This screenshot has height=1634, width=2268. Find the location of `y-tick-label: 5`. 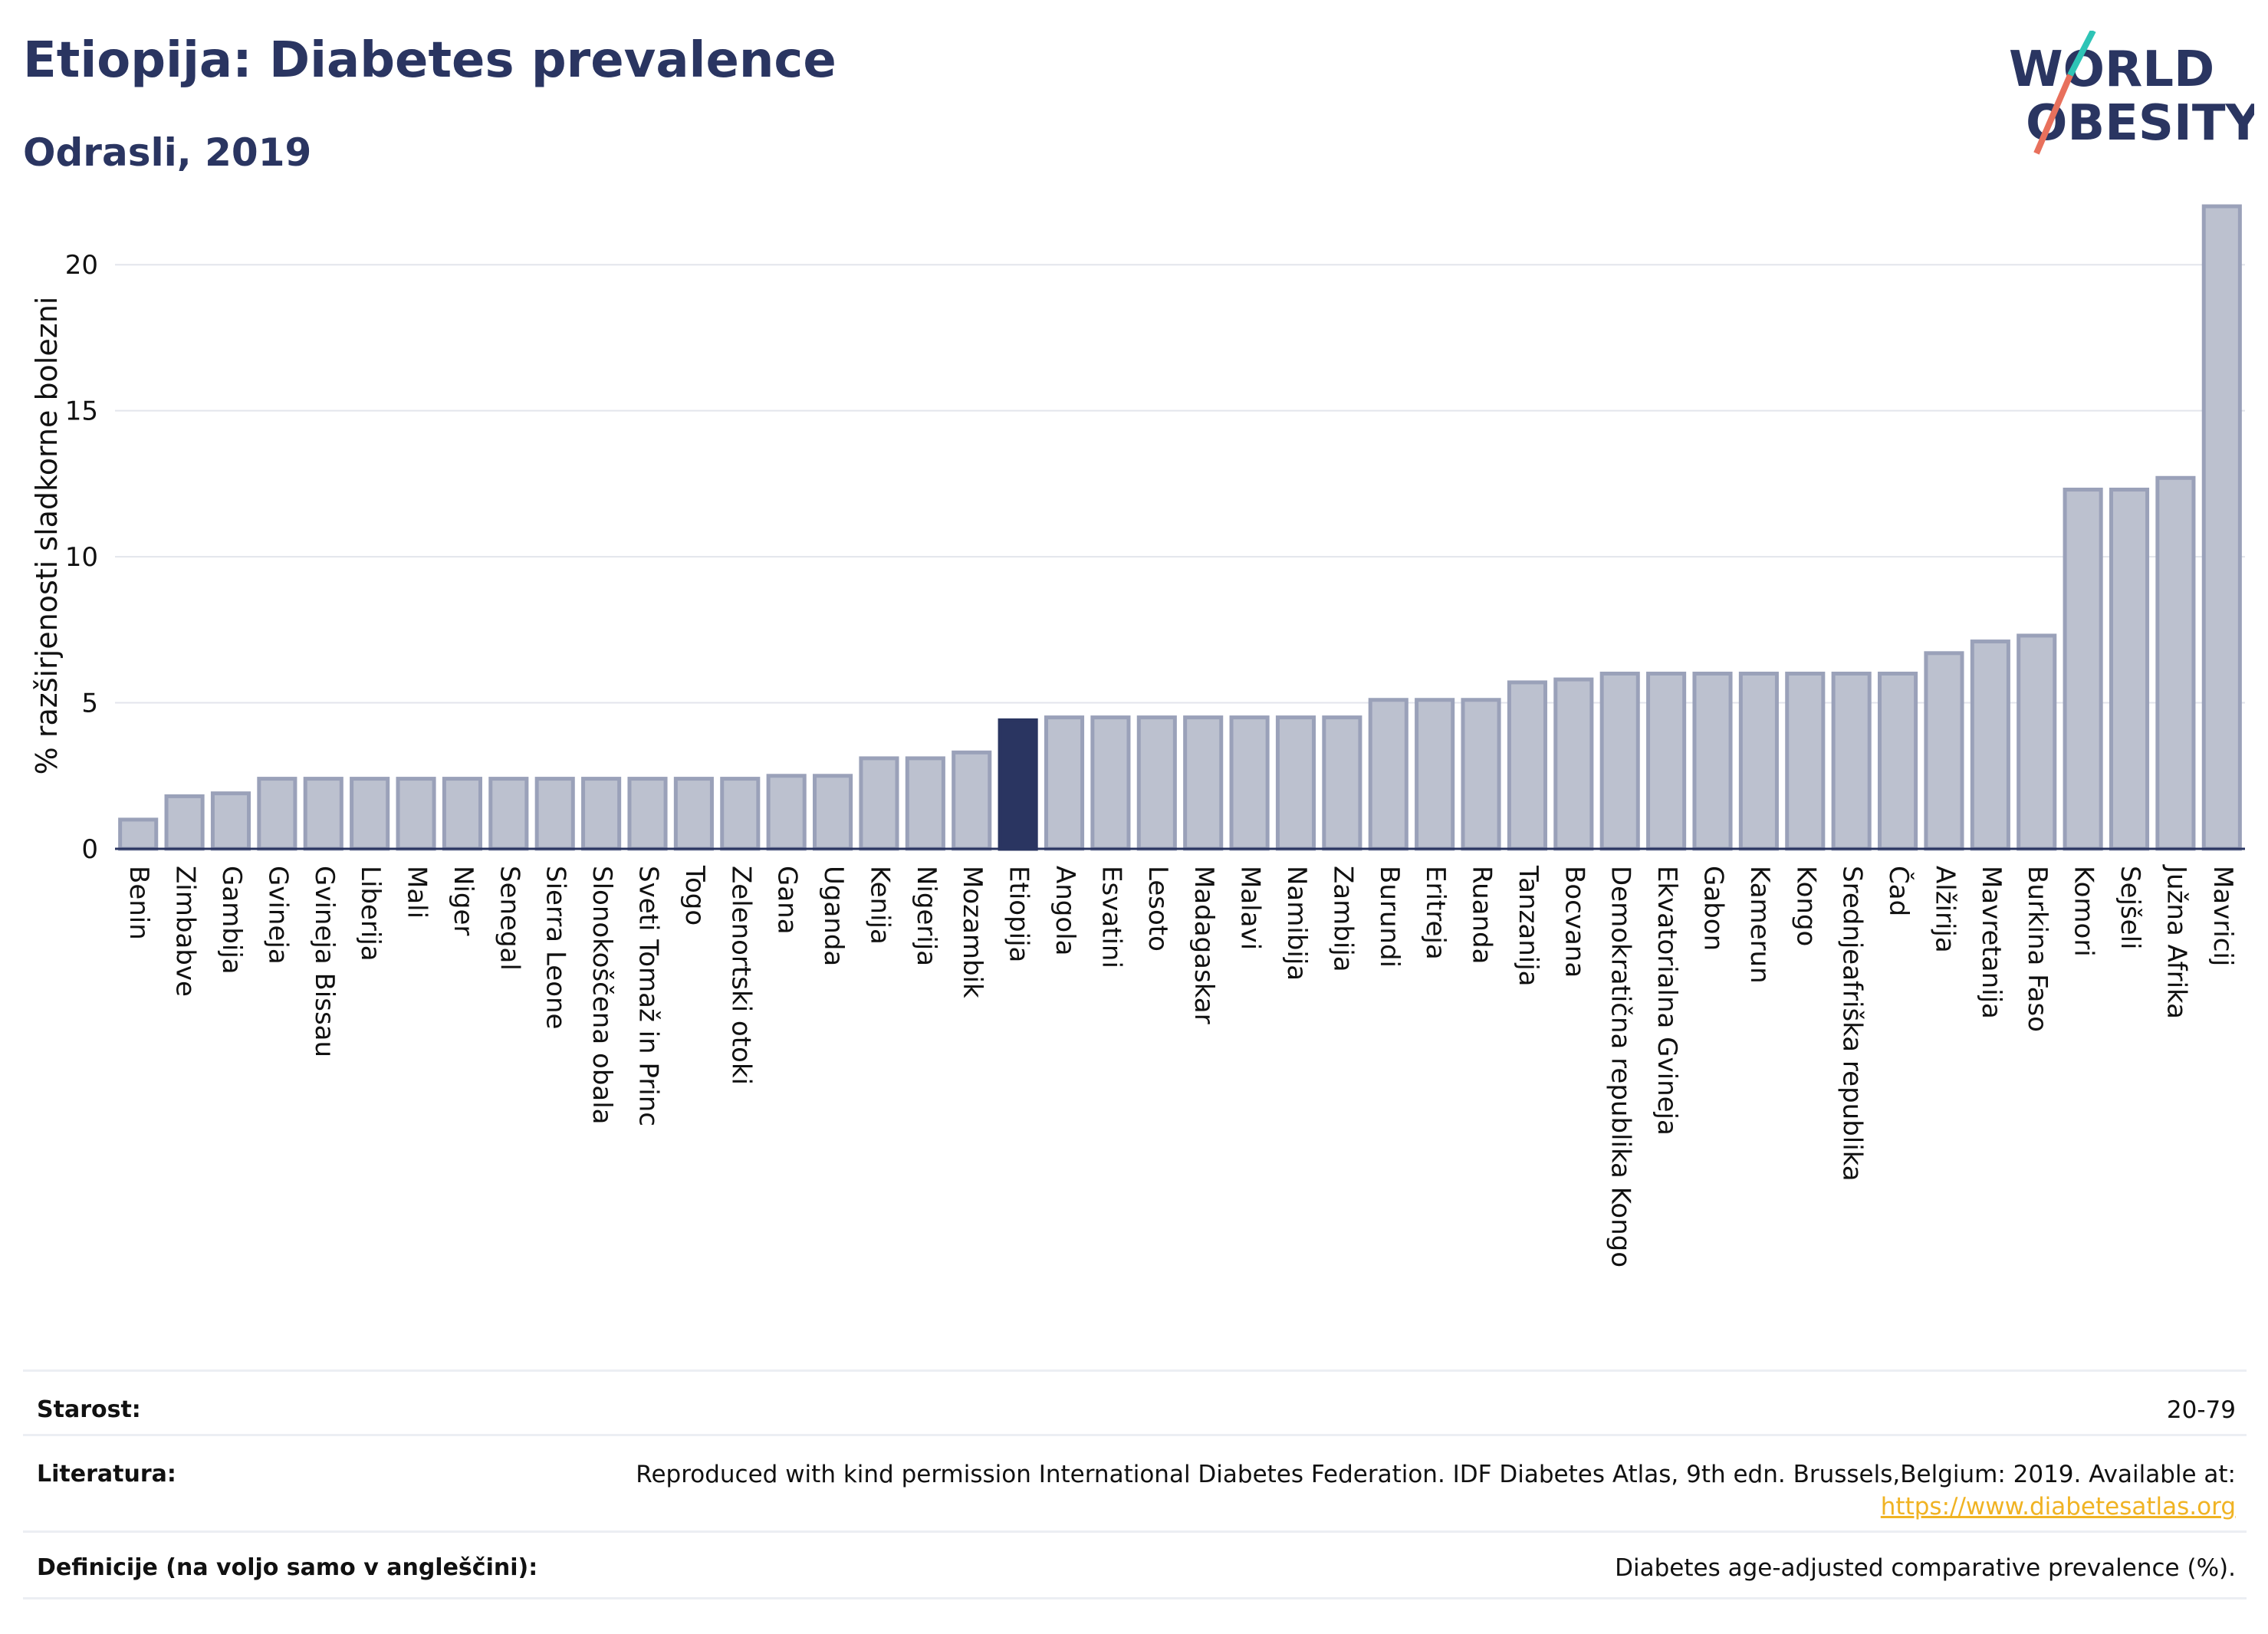

y-tick-label: 5 is located at coordinates (89, 704).